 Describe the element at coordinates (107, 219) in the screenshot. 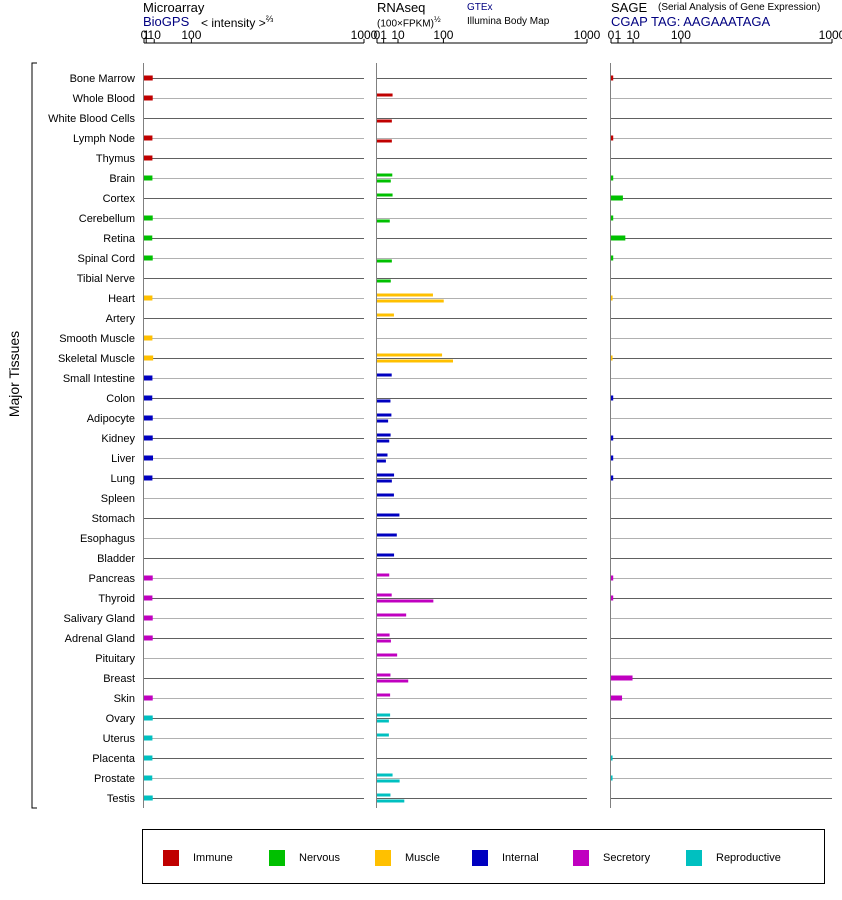

I see `tissue-label: Cerebellum` at that location.